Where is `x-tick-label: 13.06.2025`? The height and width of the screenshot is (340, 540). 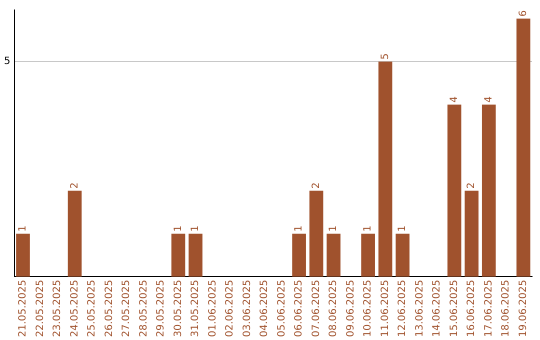 x-tick-label: 13.06.2025 is located at coordinates (420, 309).